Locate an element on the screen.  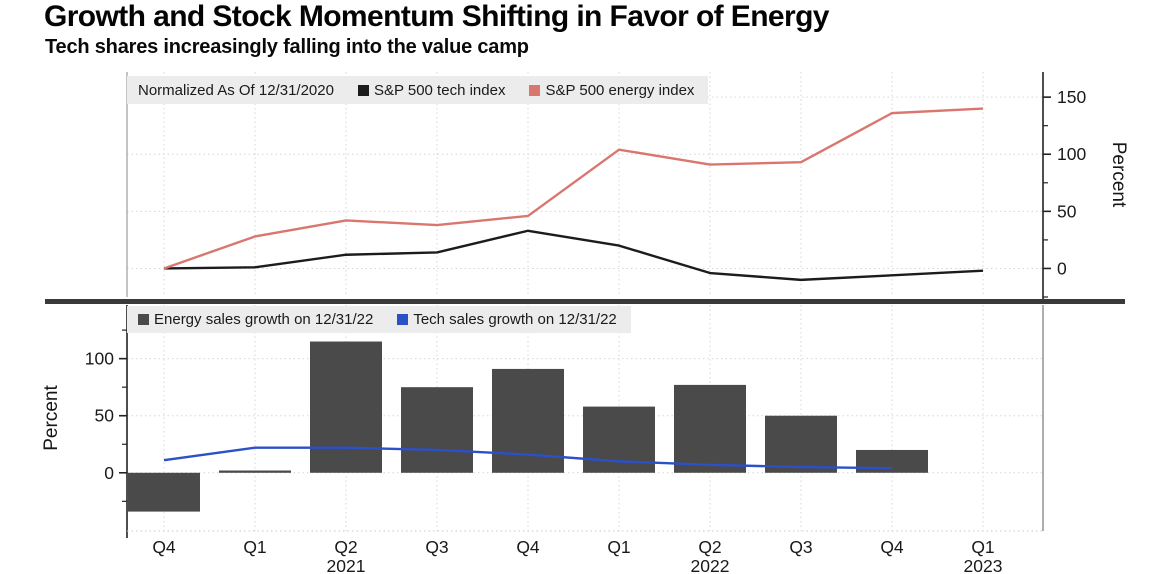
energy-sales-swatch-icon is located at coordinates (143, 319).